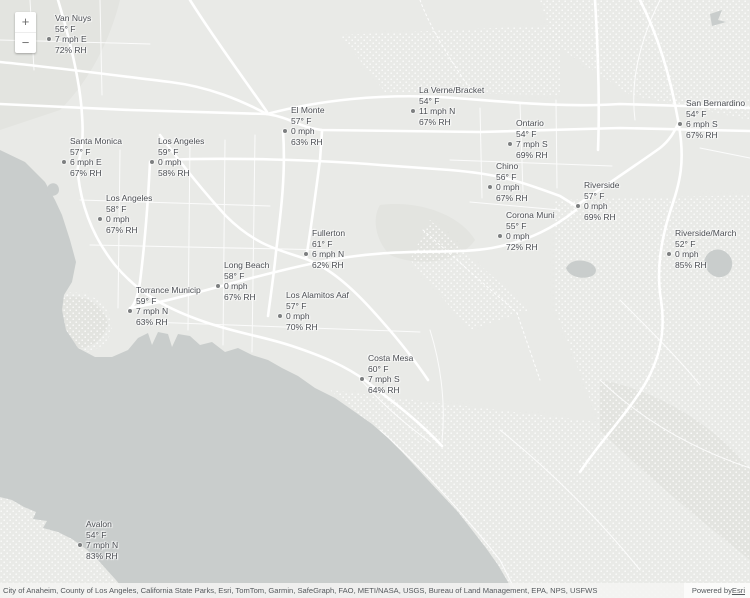 The image size is (750, 598). I want to click on zoom-control: + −, so click(25, 32).